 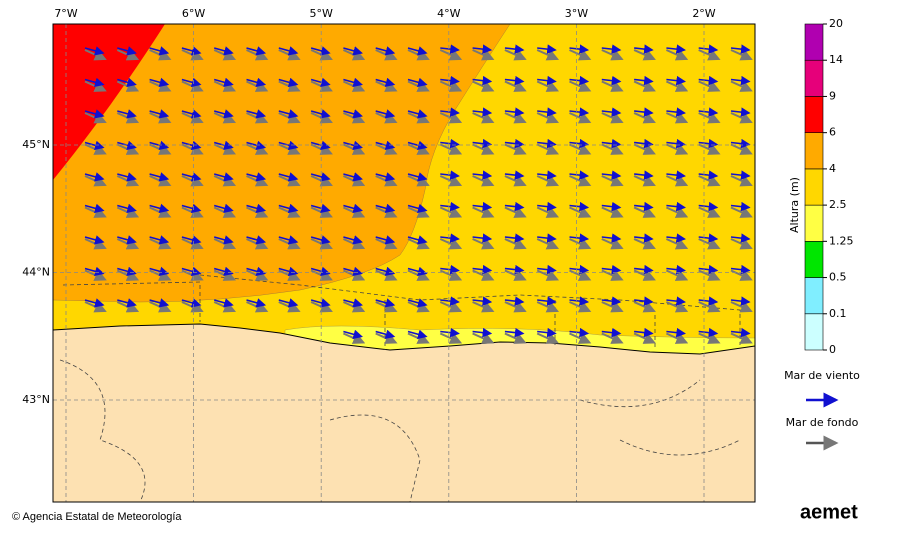 What do you see at coordinates (829, 186) in the screenshot?
I see `colorbar: 0 0.1 0.5 1.25 2.5 4 6 9 14 20` at bounding box center [829, 186].